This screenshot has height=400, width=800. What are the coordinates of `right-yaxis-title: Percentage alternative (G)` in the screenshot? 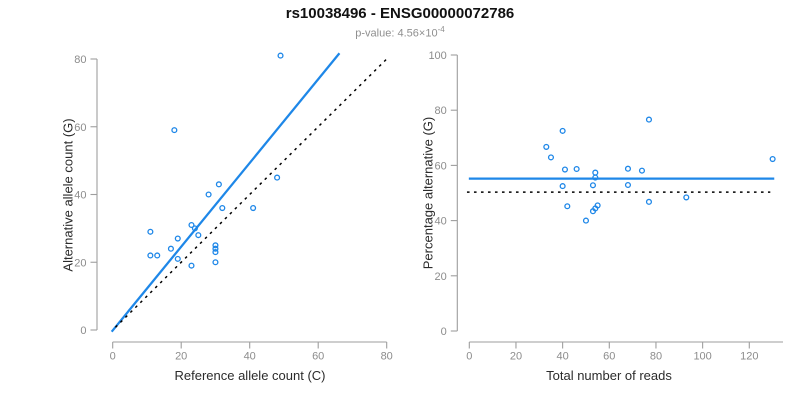 It's located at (428, 193).